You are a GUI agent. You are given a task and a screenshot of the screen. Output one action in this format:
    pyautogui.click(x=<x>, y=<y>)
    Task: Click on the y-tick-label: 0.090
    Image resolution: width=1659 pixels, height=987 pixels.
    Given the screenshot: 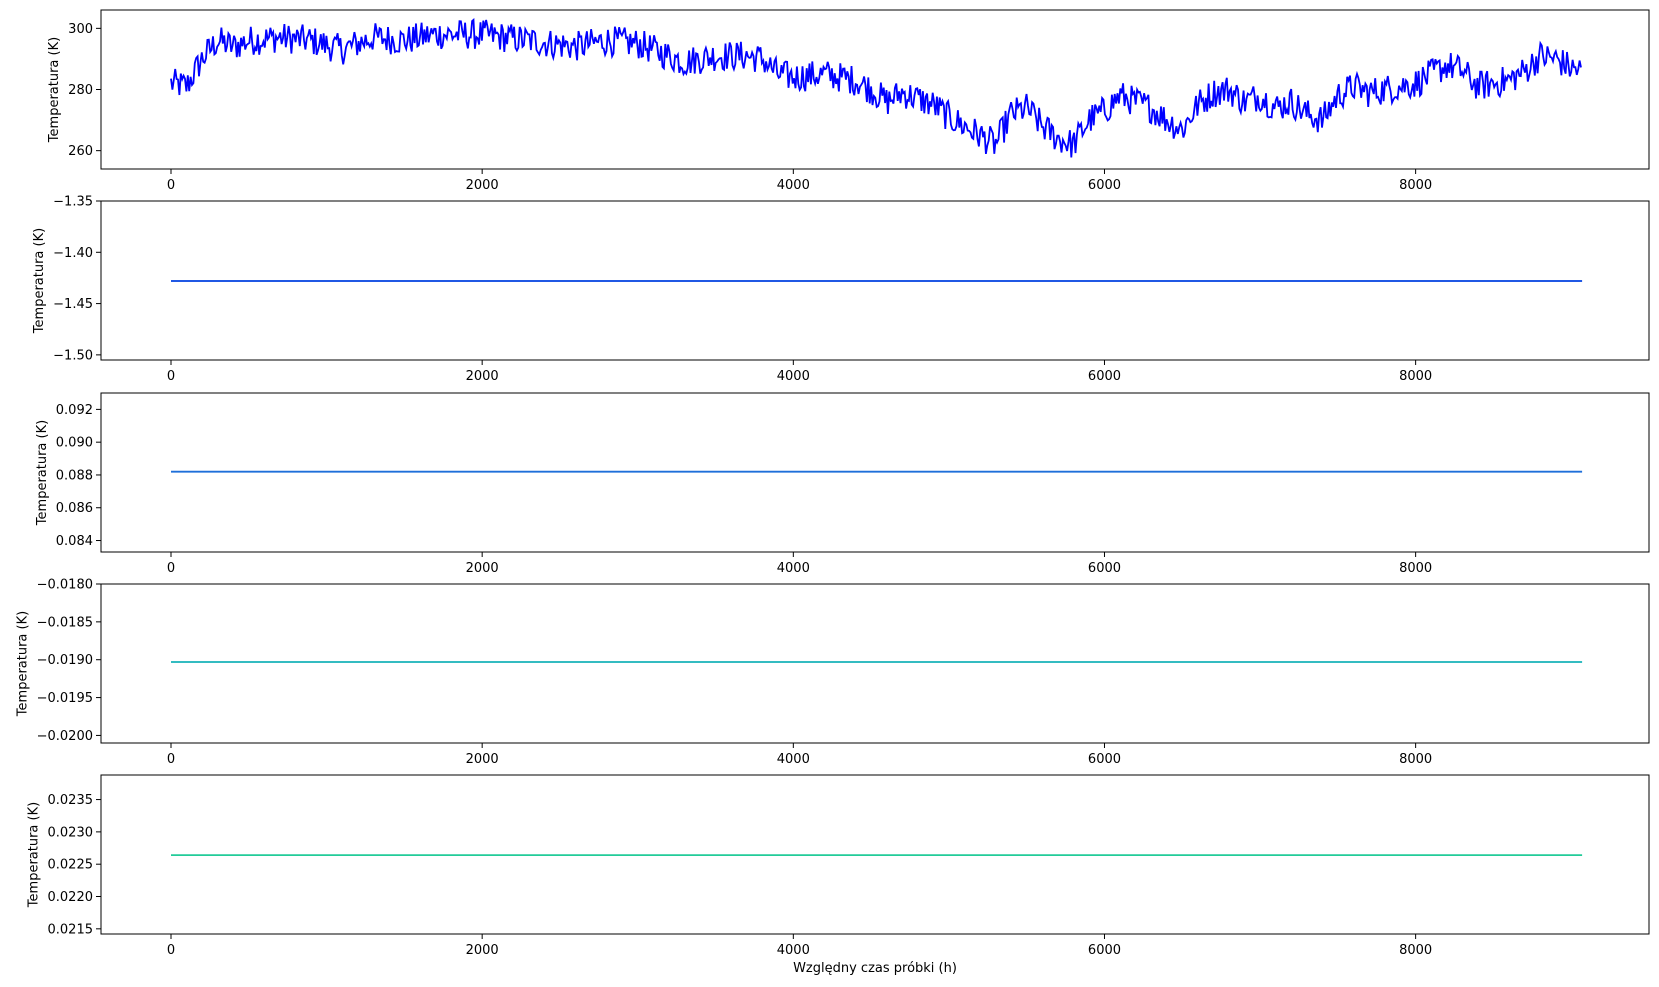 What is the action you would take?
    pyautogui.click(x=74, y=443)
    